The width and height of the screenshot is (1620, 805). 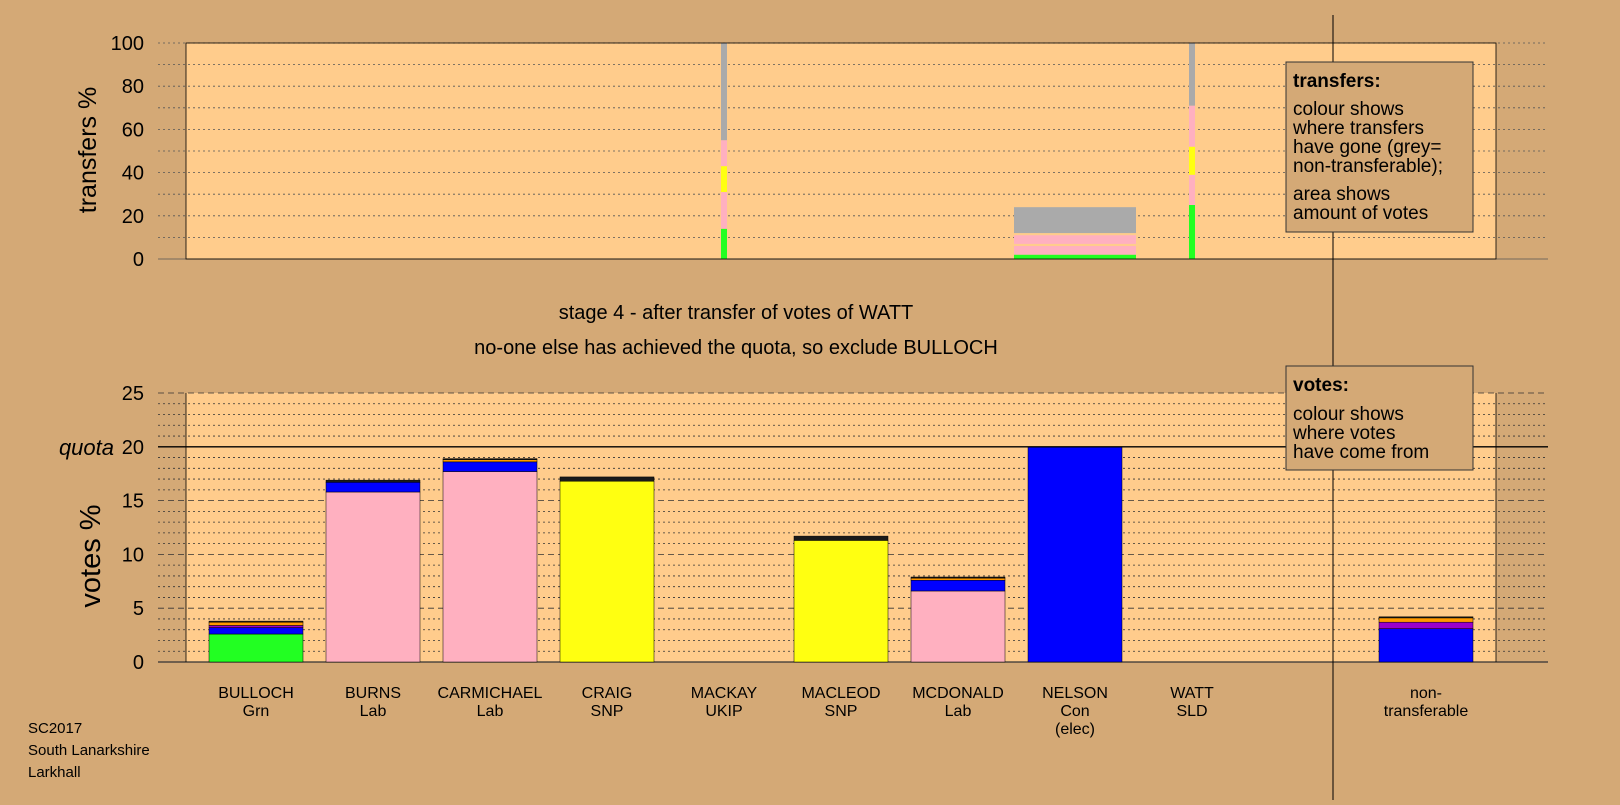 I want to click on transfers-y-tick-label: 60, so click(x=133, y=130).